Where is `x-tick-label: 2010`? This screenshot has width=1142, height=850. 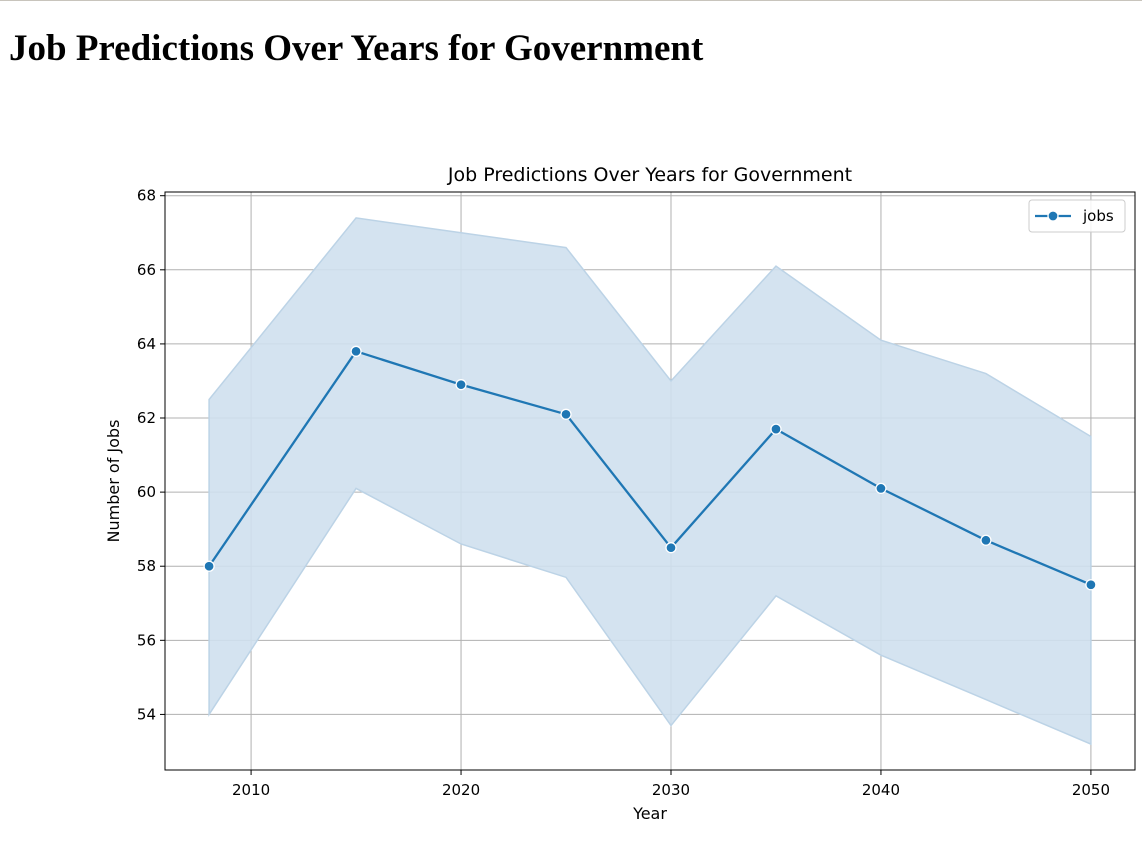 x-tick-label: 2010 is located at coordinates (251, 790).